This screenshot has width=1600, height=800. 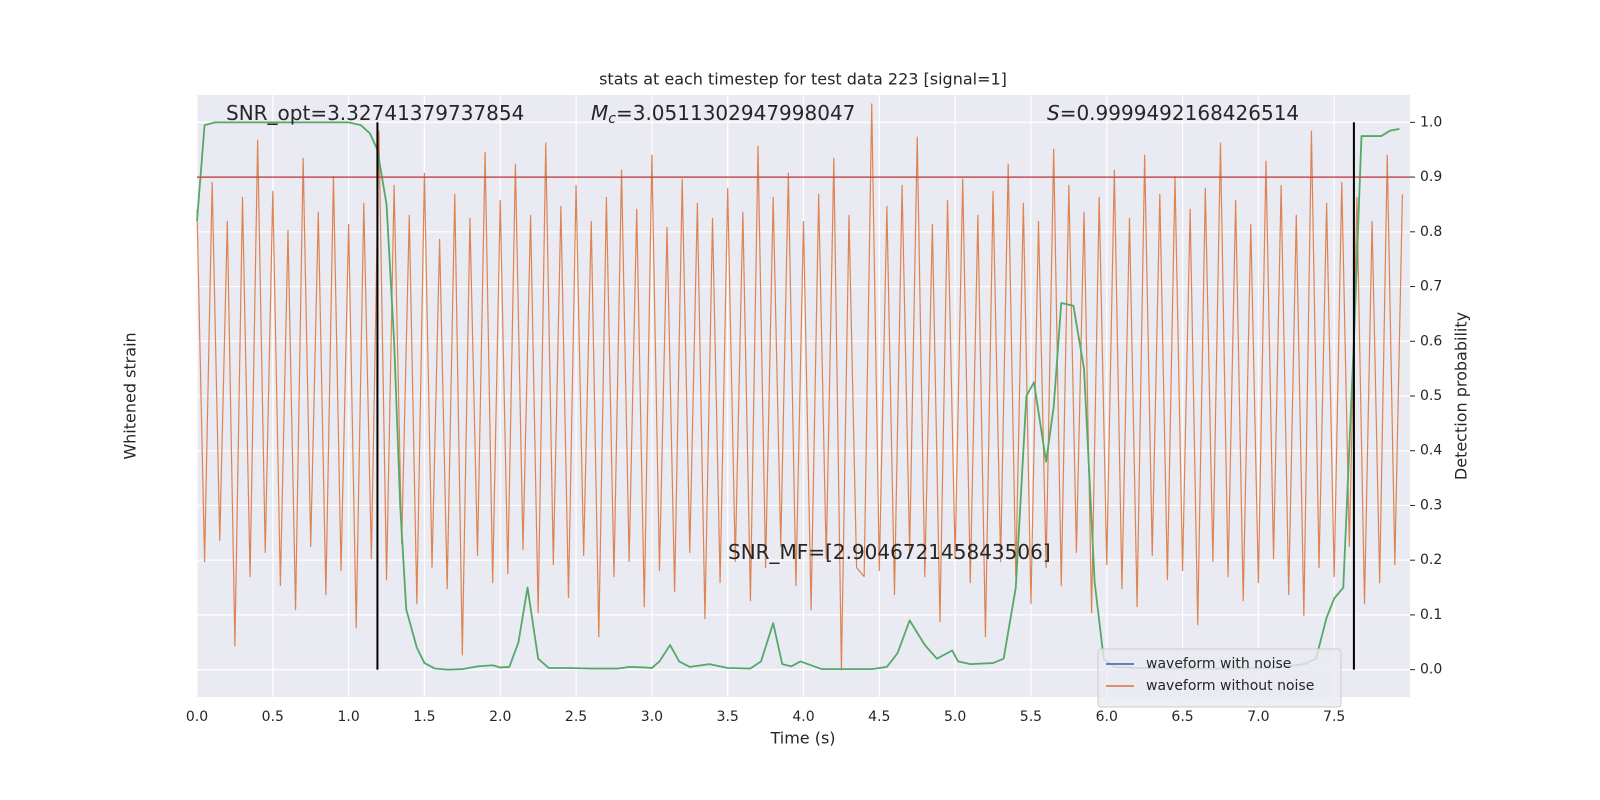 I want to click on y2-tick-label: 0.6, so click(x=1431, y=341).